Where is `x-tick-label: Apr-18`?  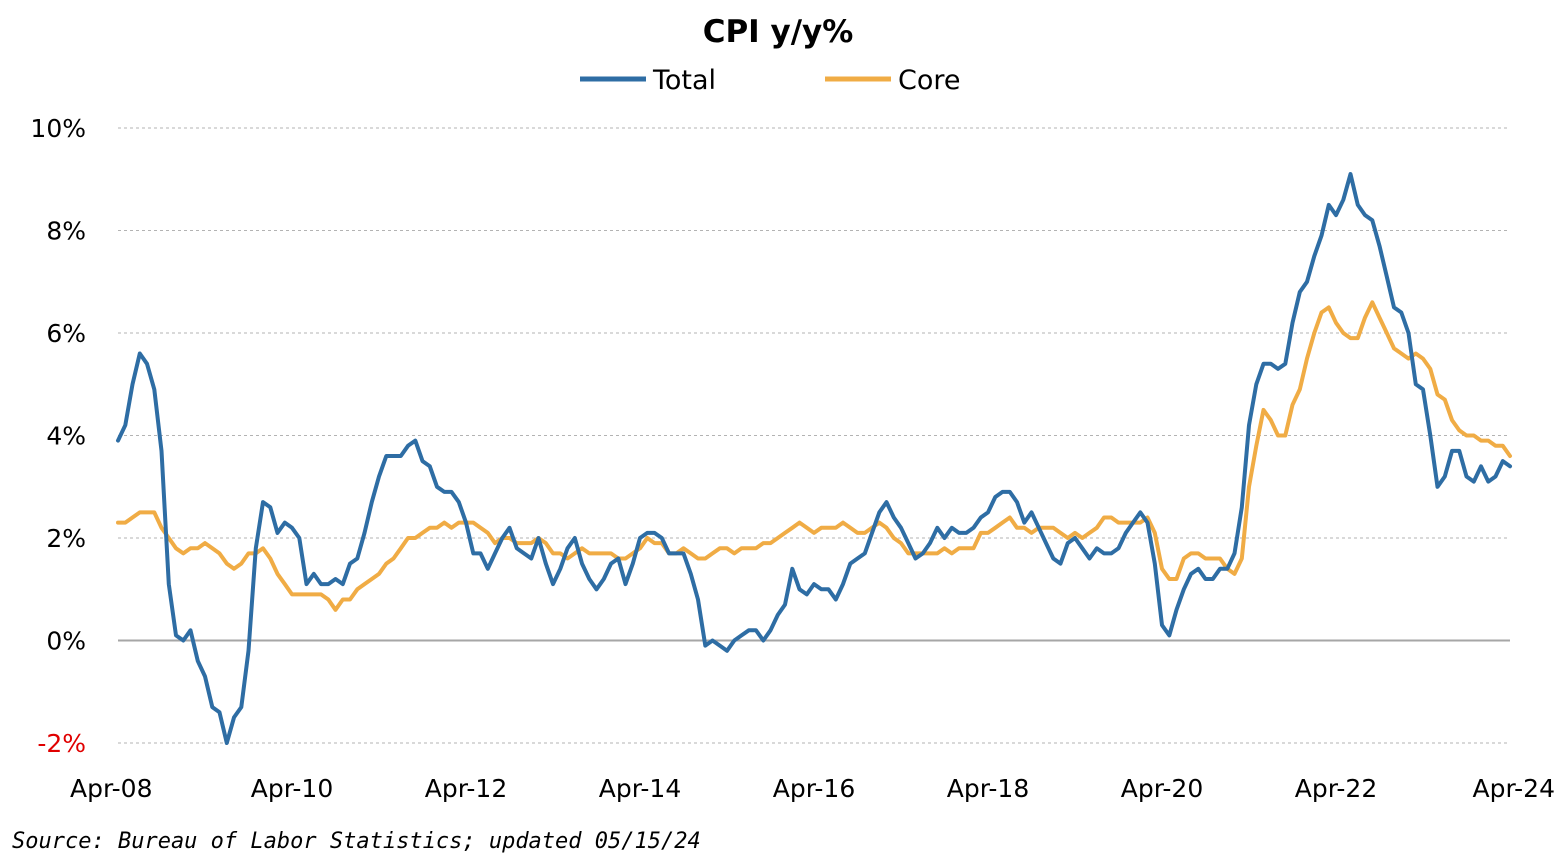
x-tick-label: Apr-18 is located at coordinates (988, 788).